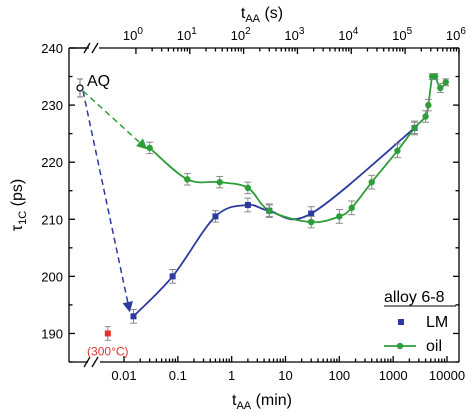 The height and width of the screenshot is (420, 474). What do you see at coordinates (52, 333) in the screenshot?
I see `y-tick-label: 190` at bounding box center [52, 333].